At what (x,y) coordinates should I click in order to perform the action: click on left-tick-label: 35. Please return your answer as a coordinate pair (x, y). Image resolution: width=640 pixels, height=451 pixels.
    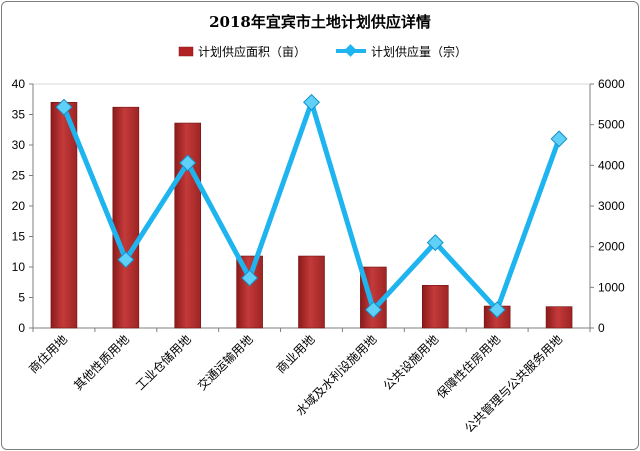
    Looking at the image, I should click on (19, 115).